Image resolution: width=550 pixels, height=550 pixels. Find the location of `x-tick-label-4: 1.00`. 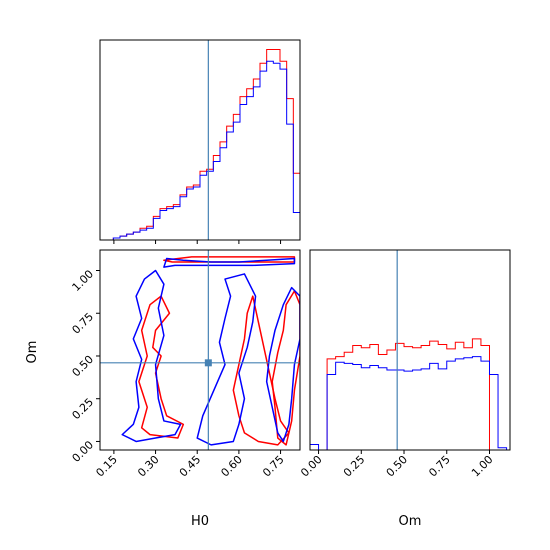

x-tick-label-4: 1.00 is located at coordinates (482, 466).